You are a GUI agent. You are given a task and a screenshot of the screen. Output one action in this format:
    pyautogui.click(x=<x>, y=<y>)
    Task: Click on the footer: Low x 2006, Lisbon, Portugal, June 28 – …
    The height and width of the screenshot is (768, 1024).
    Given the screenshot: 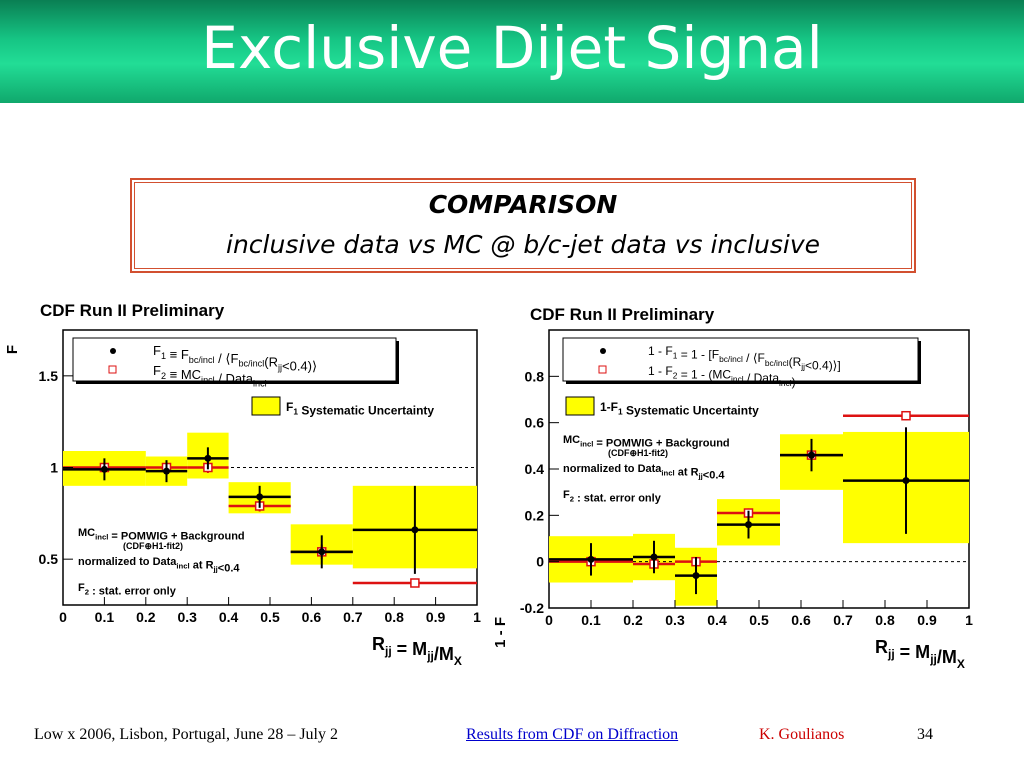 What is the action you would take?
    pyautogui.click(x=512, y=737)
    